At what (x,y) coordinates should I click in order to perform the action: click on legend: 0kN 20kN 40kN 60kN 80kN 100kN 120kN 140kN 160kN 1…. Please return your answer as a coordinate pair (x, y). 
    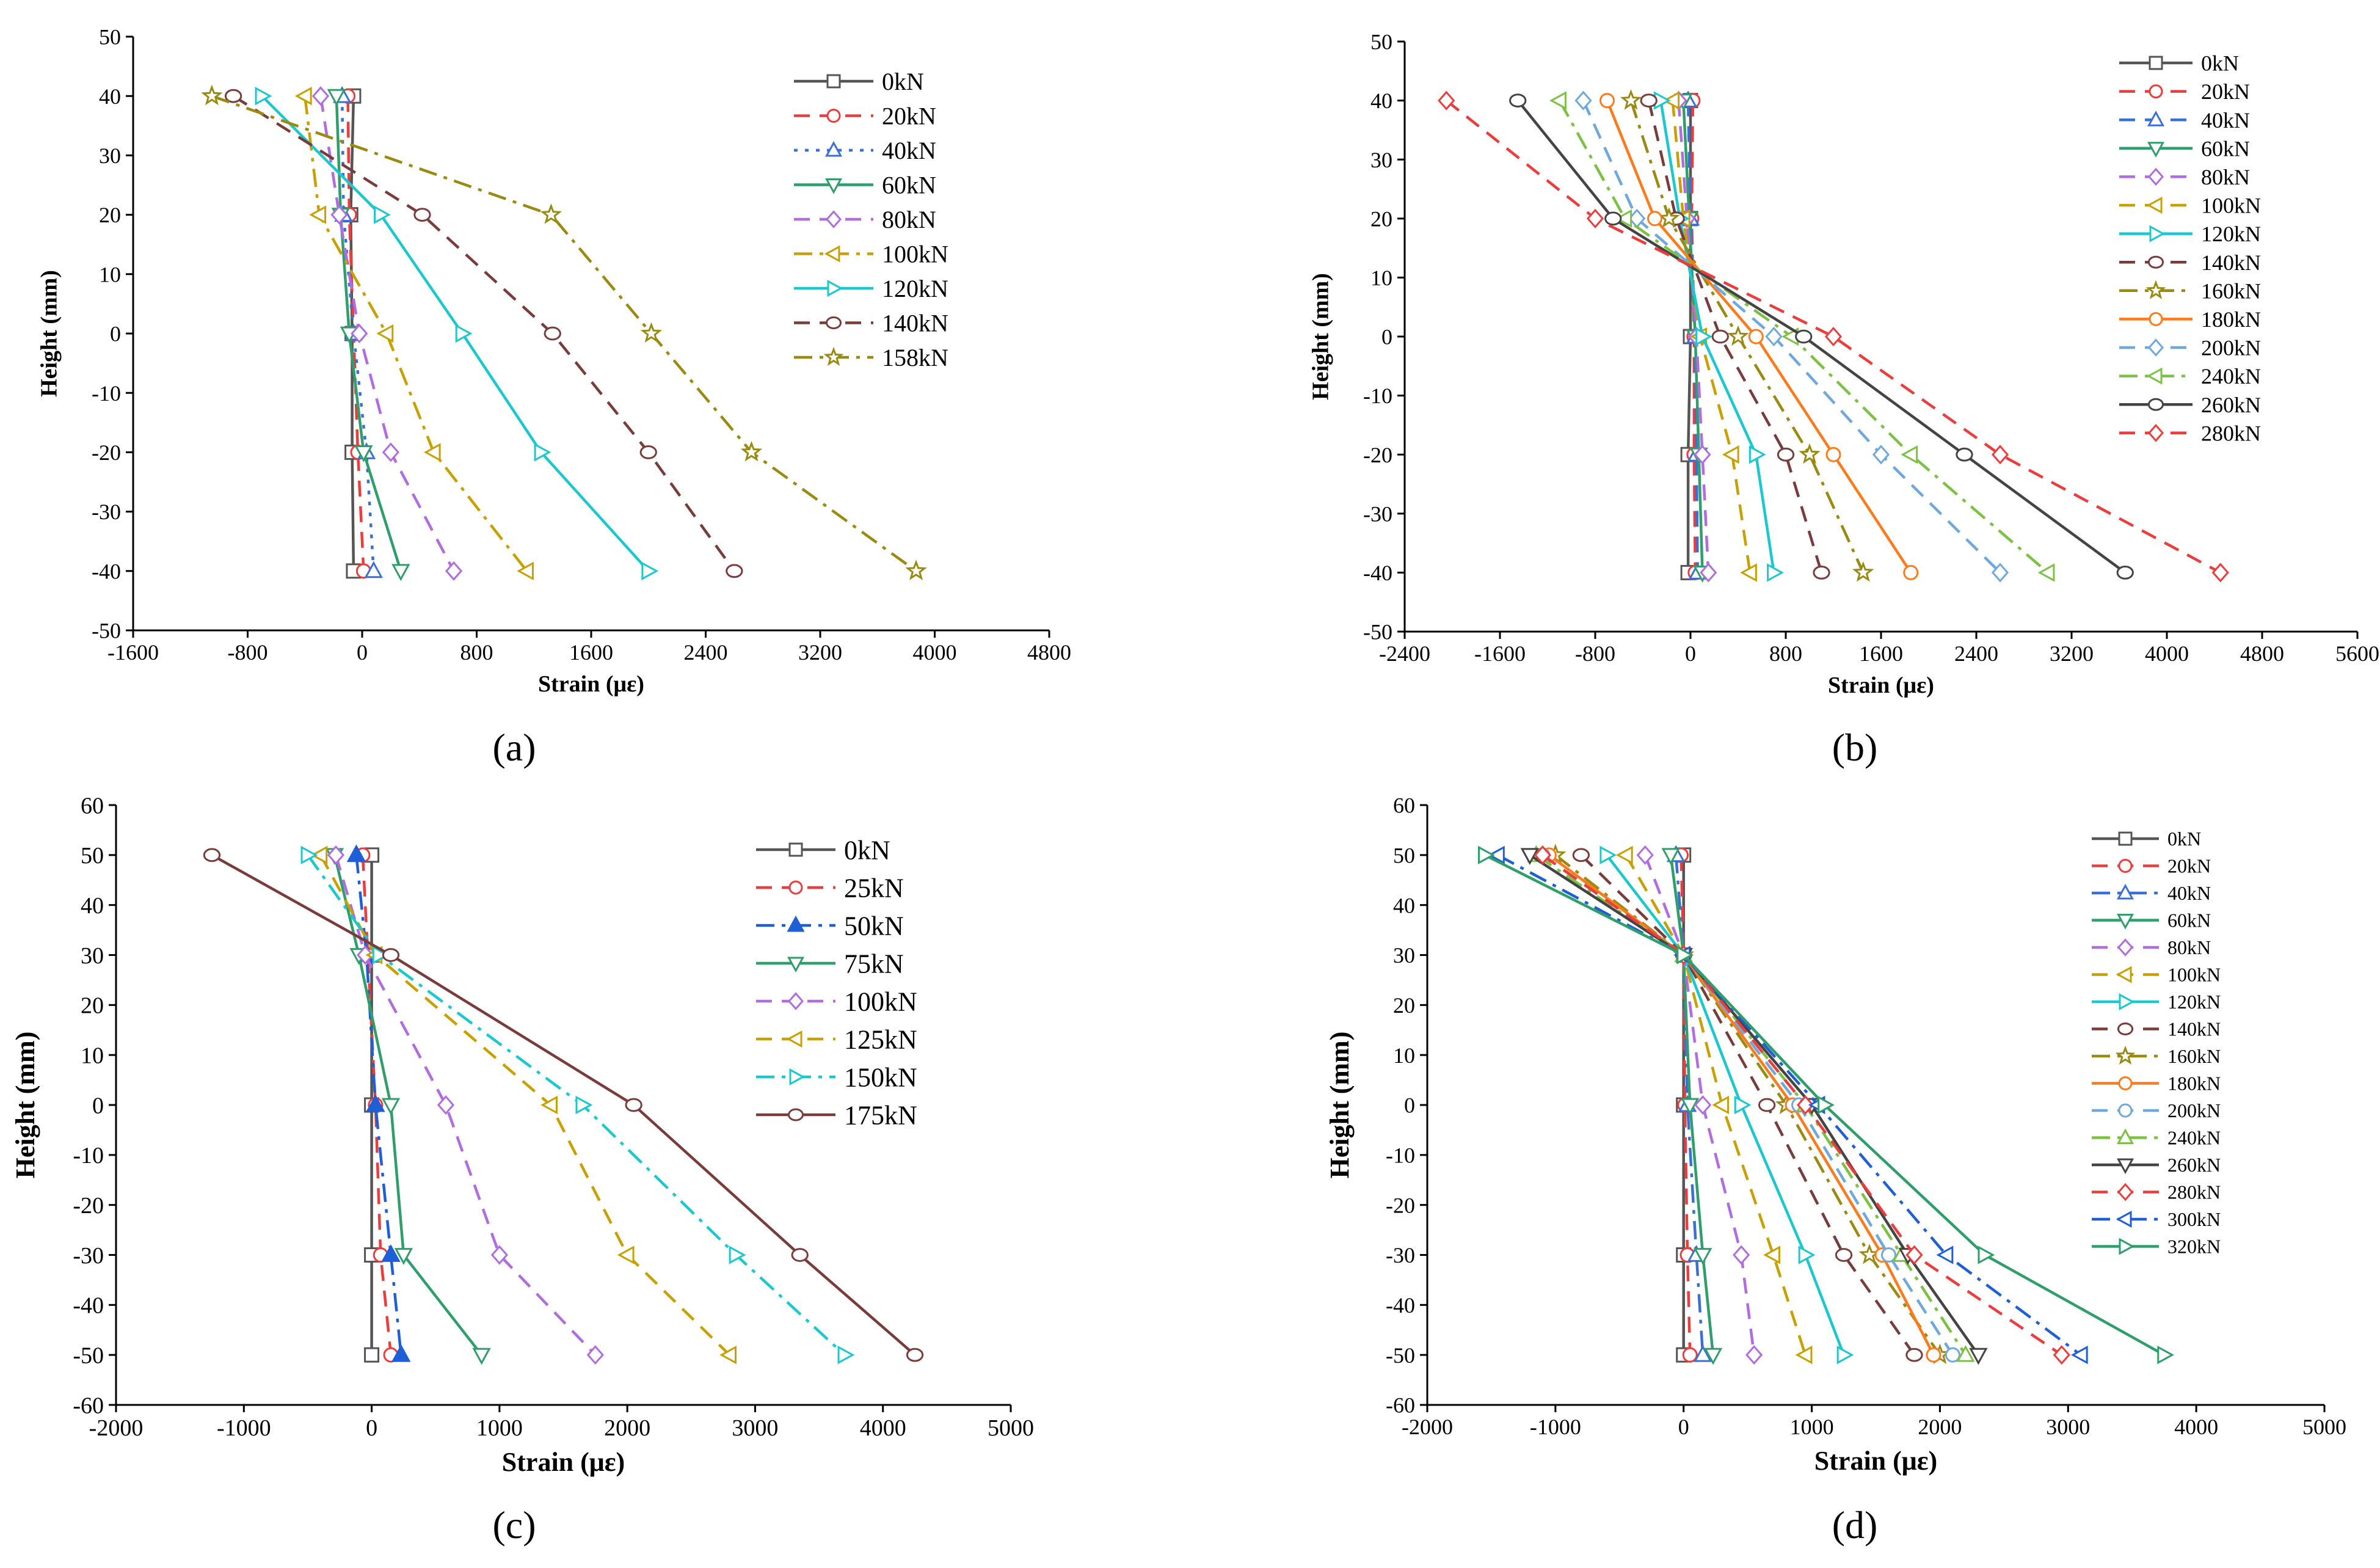
    Looking at the image, I should click on (2156, 1043).